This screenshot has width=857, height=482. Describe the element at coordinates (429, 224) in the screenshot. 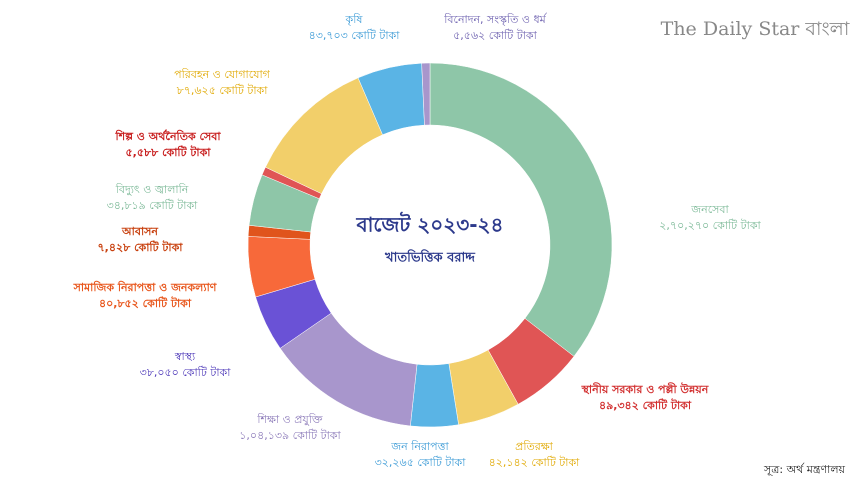

I see `chart-title: বাজেট ২০২৩-২৪` at that location.